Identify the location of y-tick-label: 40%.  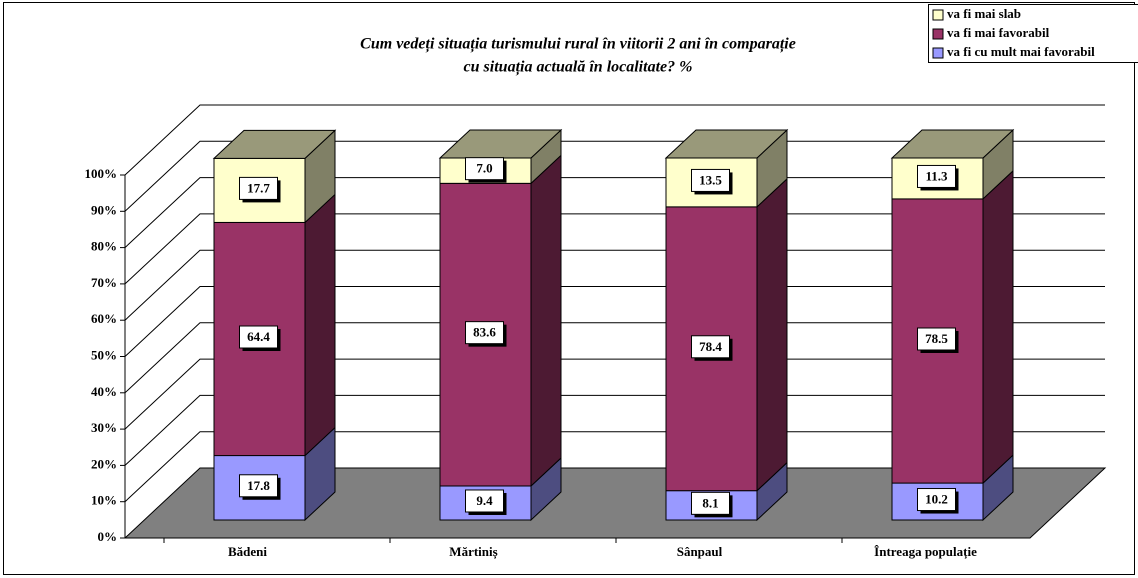
(104, 391).